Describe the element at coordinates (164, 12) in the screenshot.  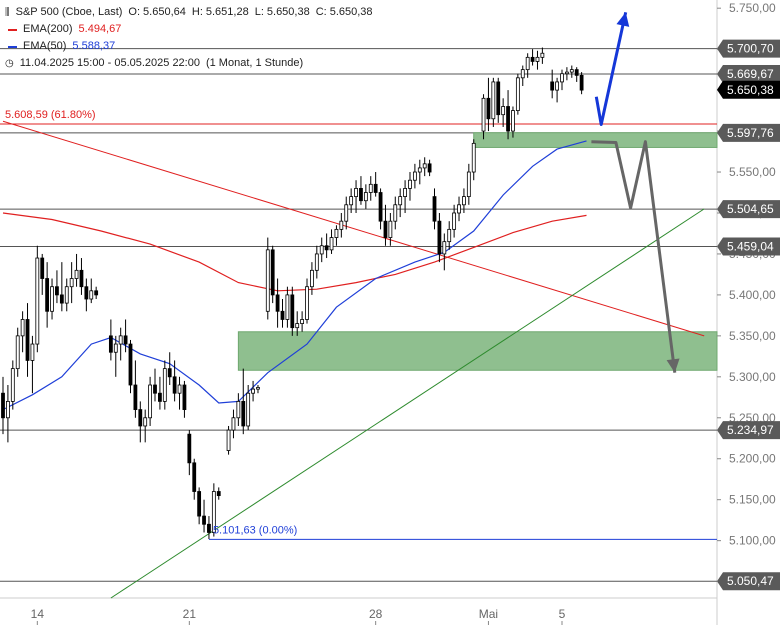
I see `ohlc-open: 5.650,64` at that location.